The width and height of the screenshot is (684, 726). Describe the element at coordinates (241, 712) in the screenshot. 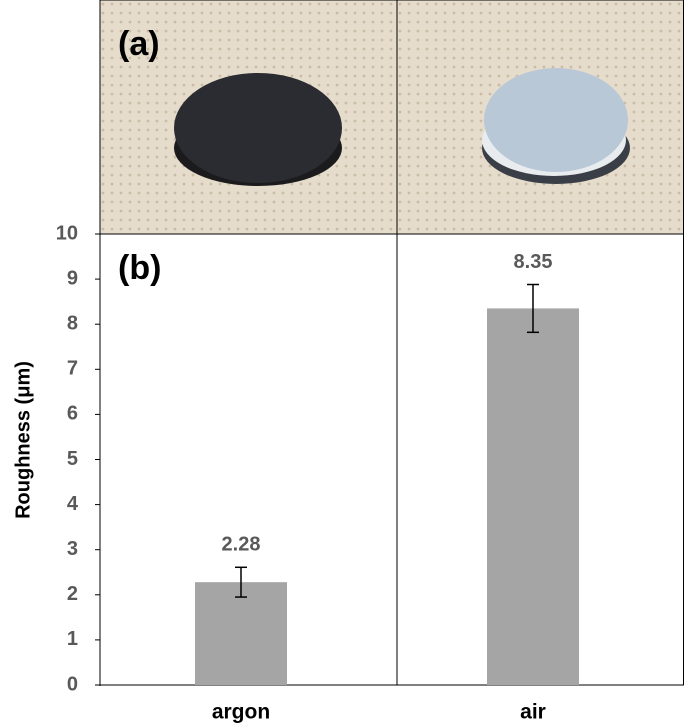

I see `x-tick-label: argon` at that location.